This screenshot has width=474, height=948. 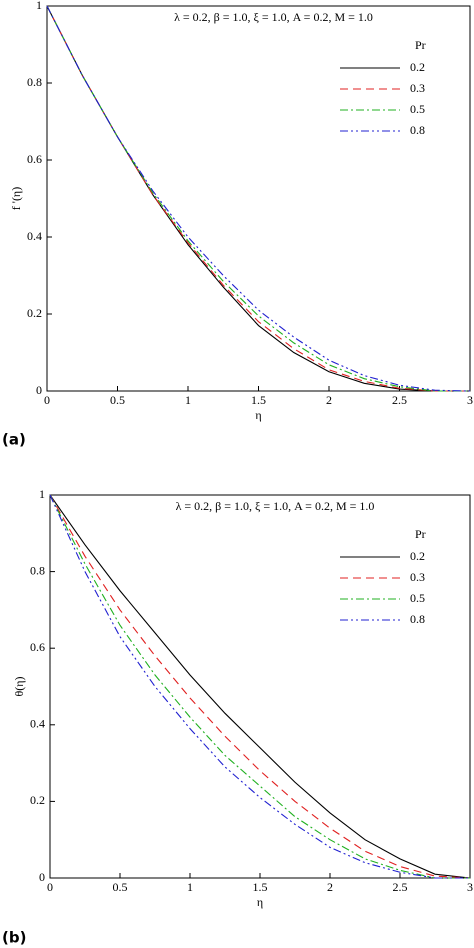 I want to click on panel-label: (b), so click(x=14, y=938).